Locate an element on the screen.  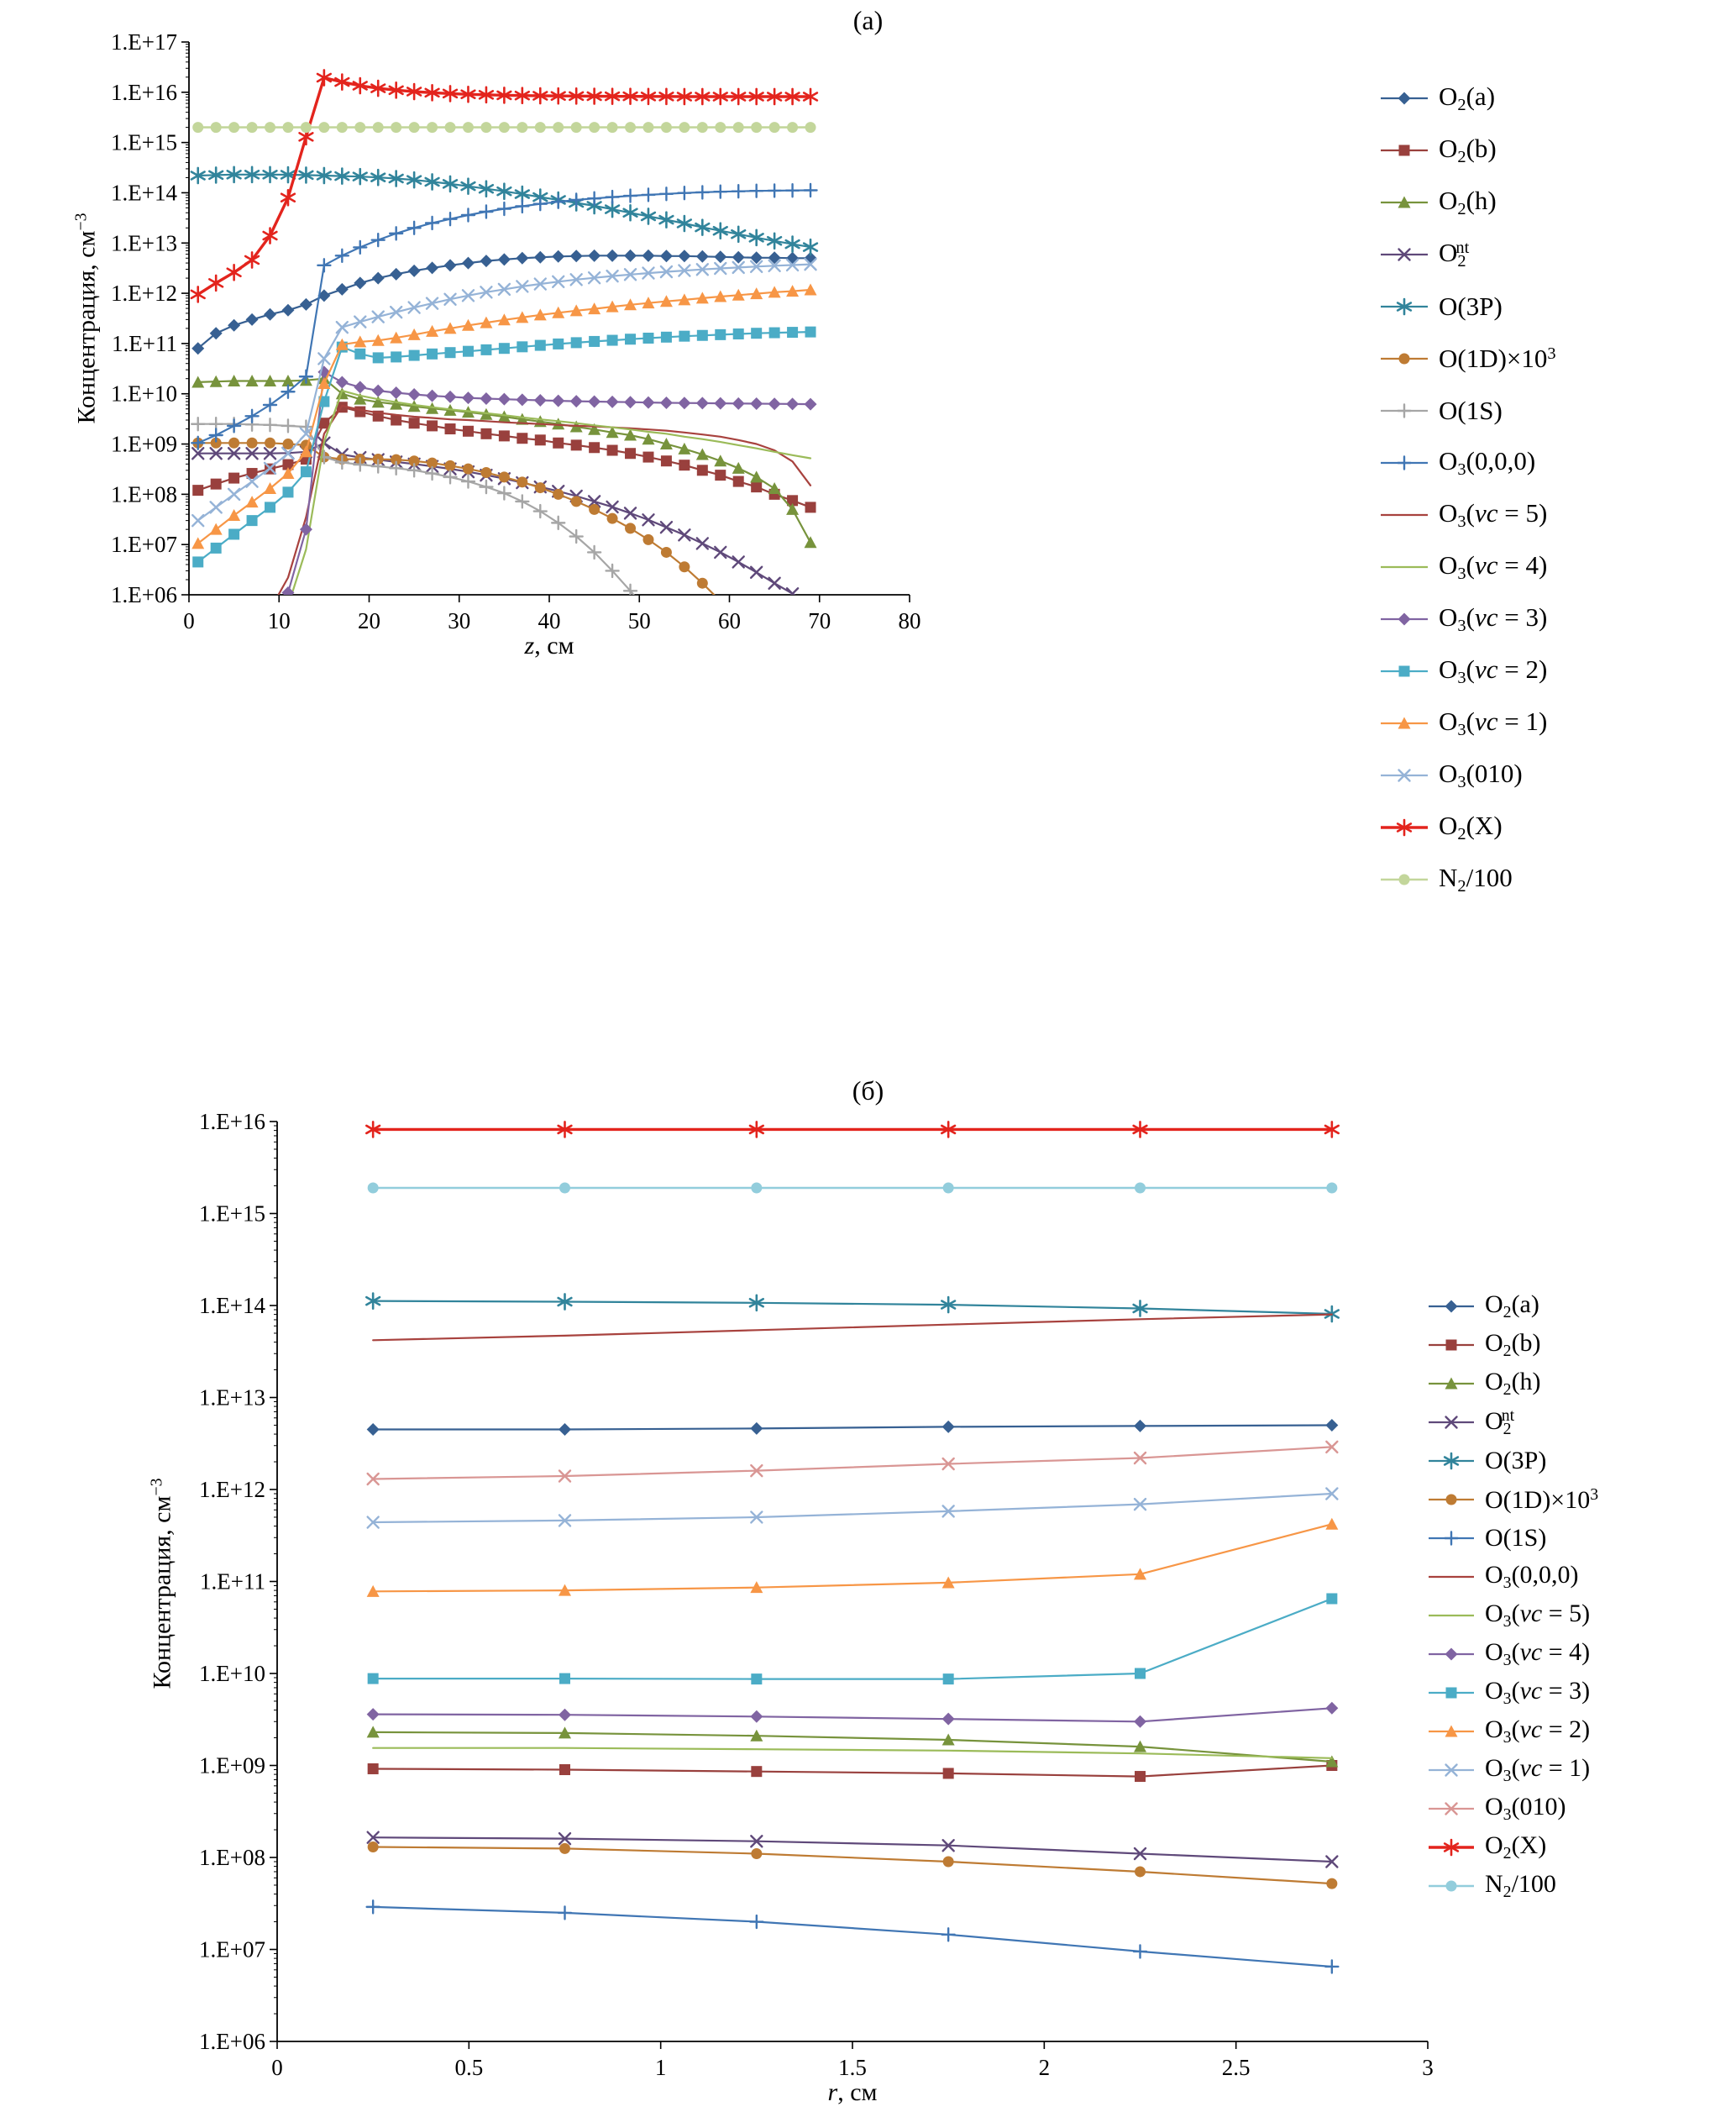
chart-a-title: (а) is located at coordinates (868, 20).